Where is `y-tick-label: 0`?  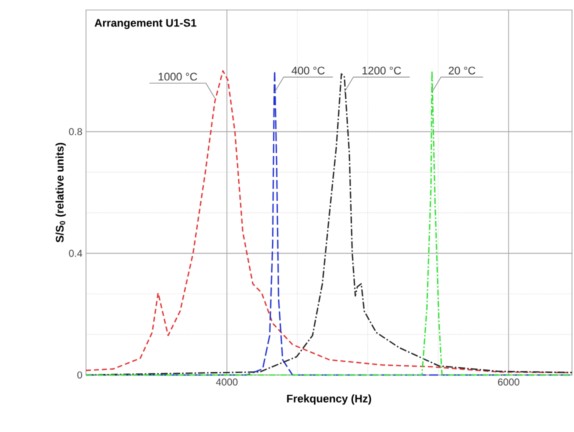 y-tick-label: 0 is located at coordinates (79, 375).